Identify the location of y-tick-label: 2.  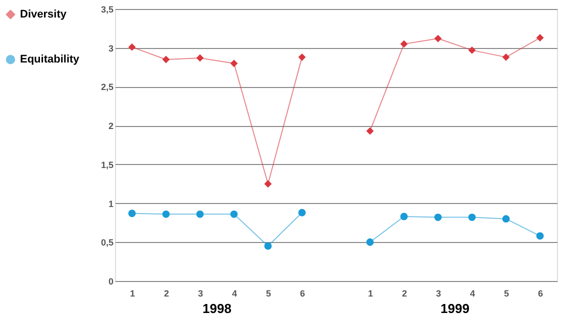
(111, 126).